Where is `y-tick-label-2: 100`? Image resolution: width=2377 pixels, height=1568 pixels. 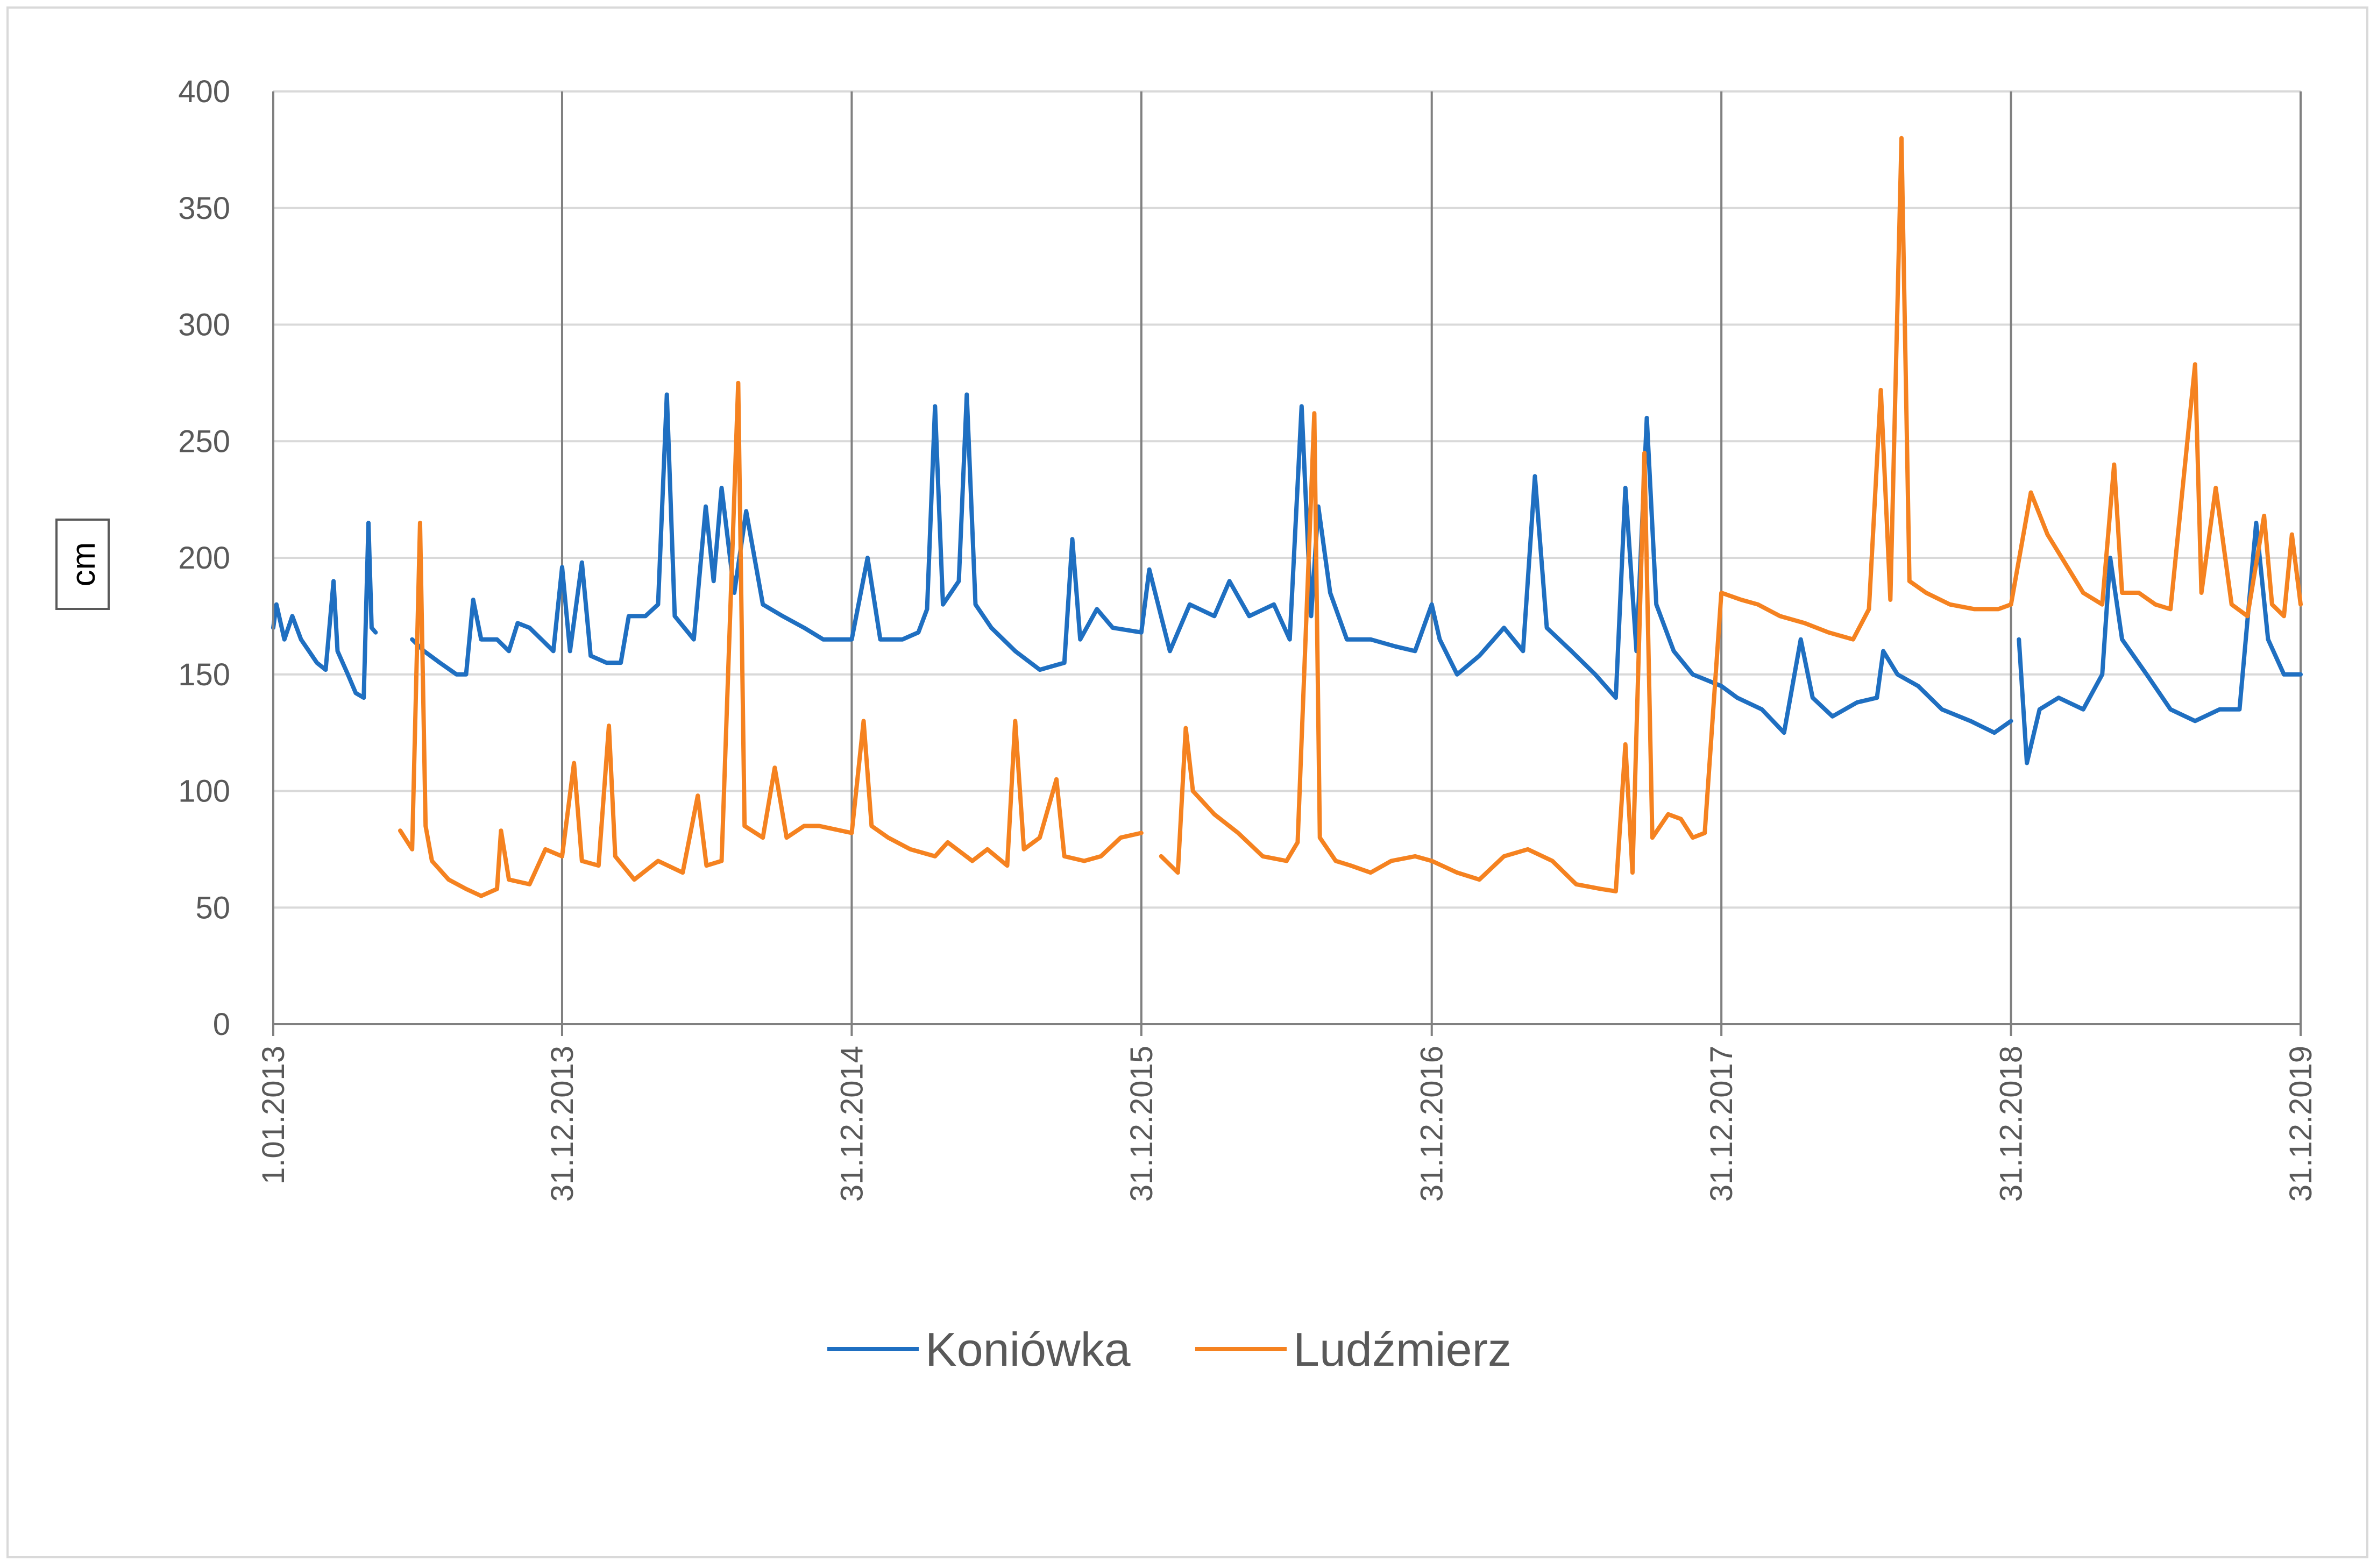 y-tick-label-2: 100 is located at coordinates (204, 791).